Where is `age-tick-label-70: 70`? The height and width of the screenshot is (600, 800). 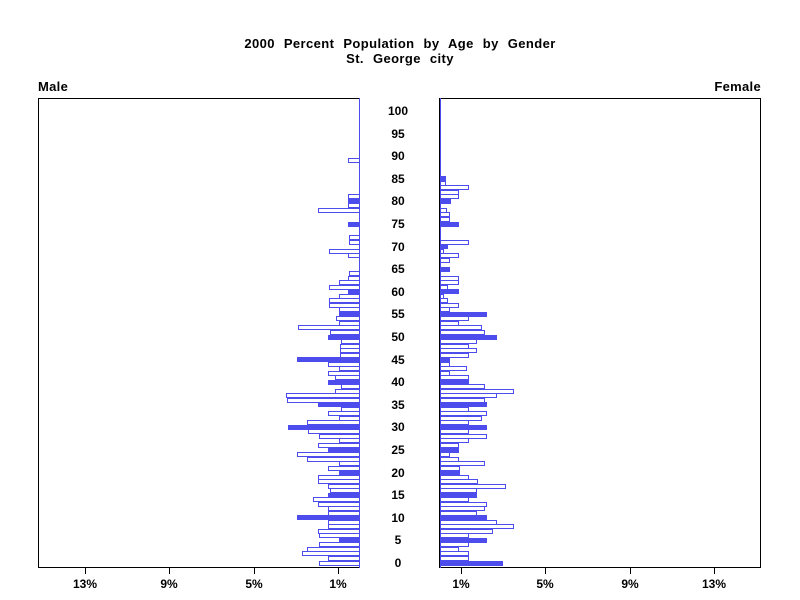
age-tick-label-70: 70 is located at coordinates (398, 247).